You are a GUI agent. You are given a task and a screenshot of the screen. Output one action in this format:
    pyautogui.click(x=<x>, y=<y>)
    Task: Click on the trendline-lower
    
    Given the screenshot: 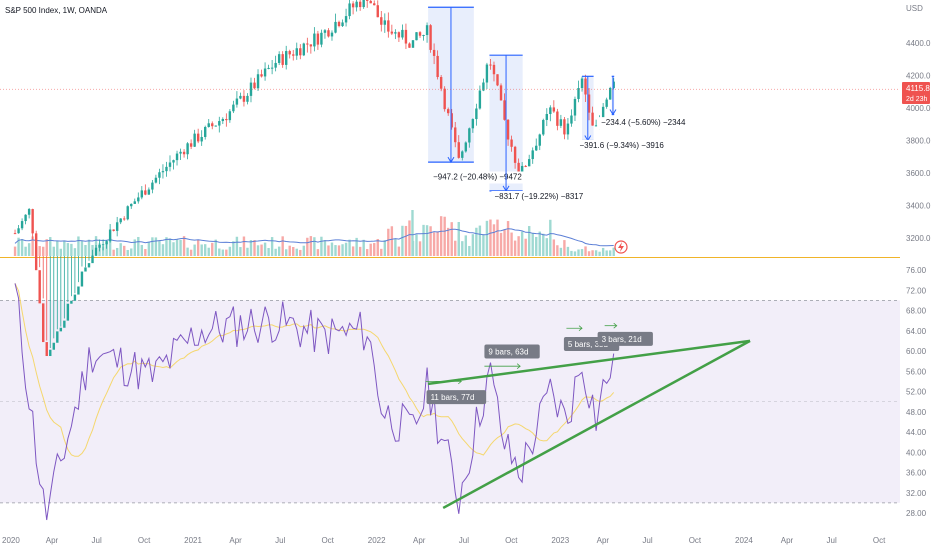 What is the action you would take?
    pyautogui.click(x=596, y=424)
    